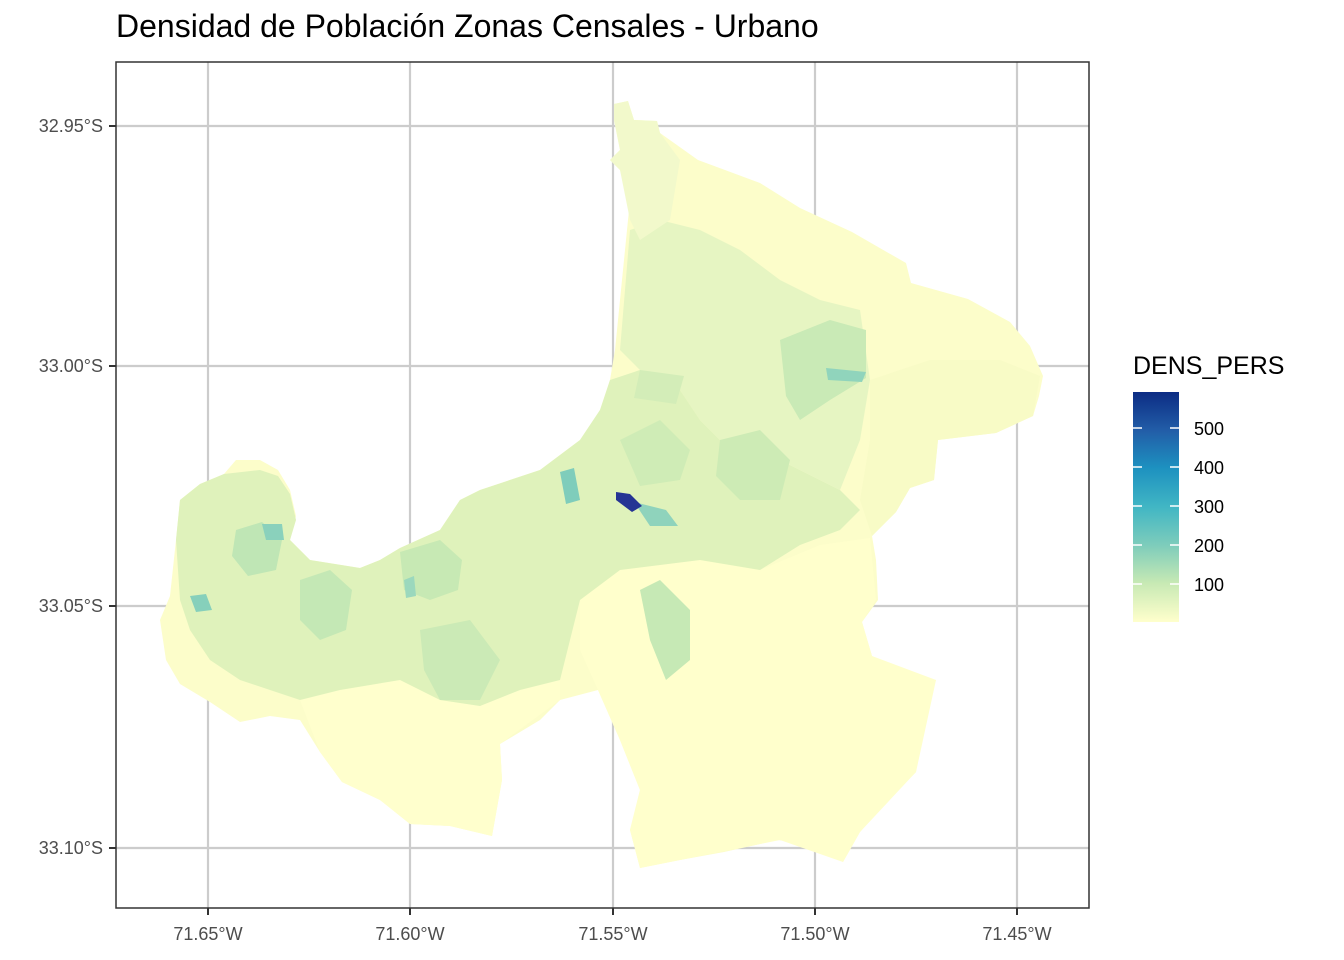  I want to click on legend-label-1: 500, so click(1209, 429).